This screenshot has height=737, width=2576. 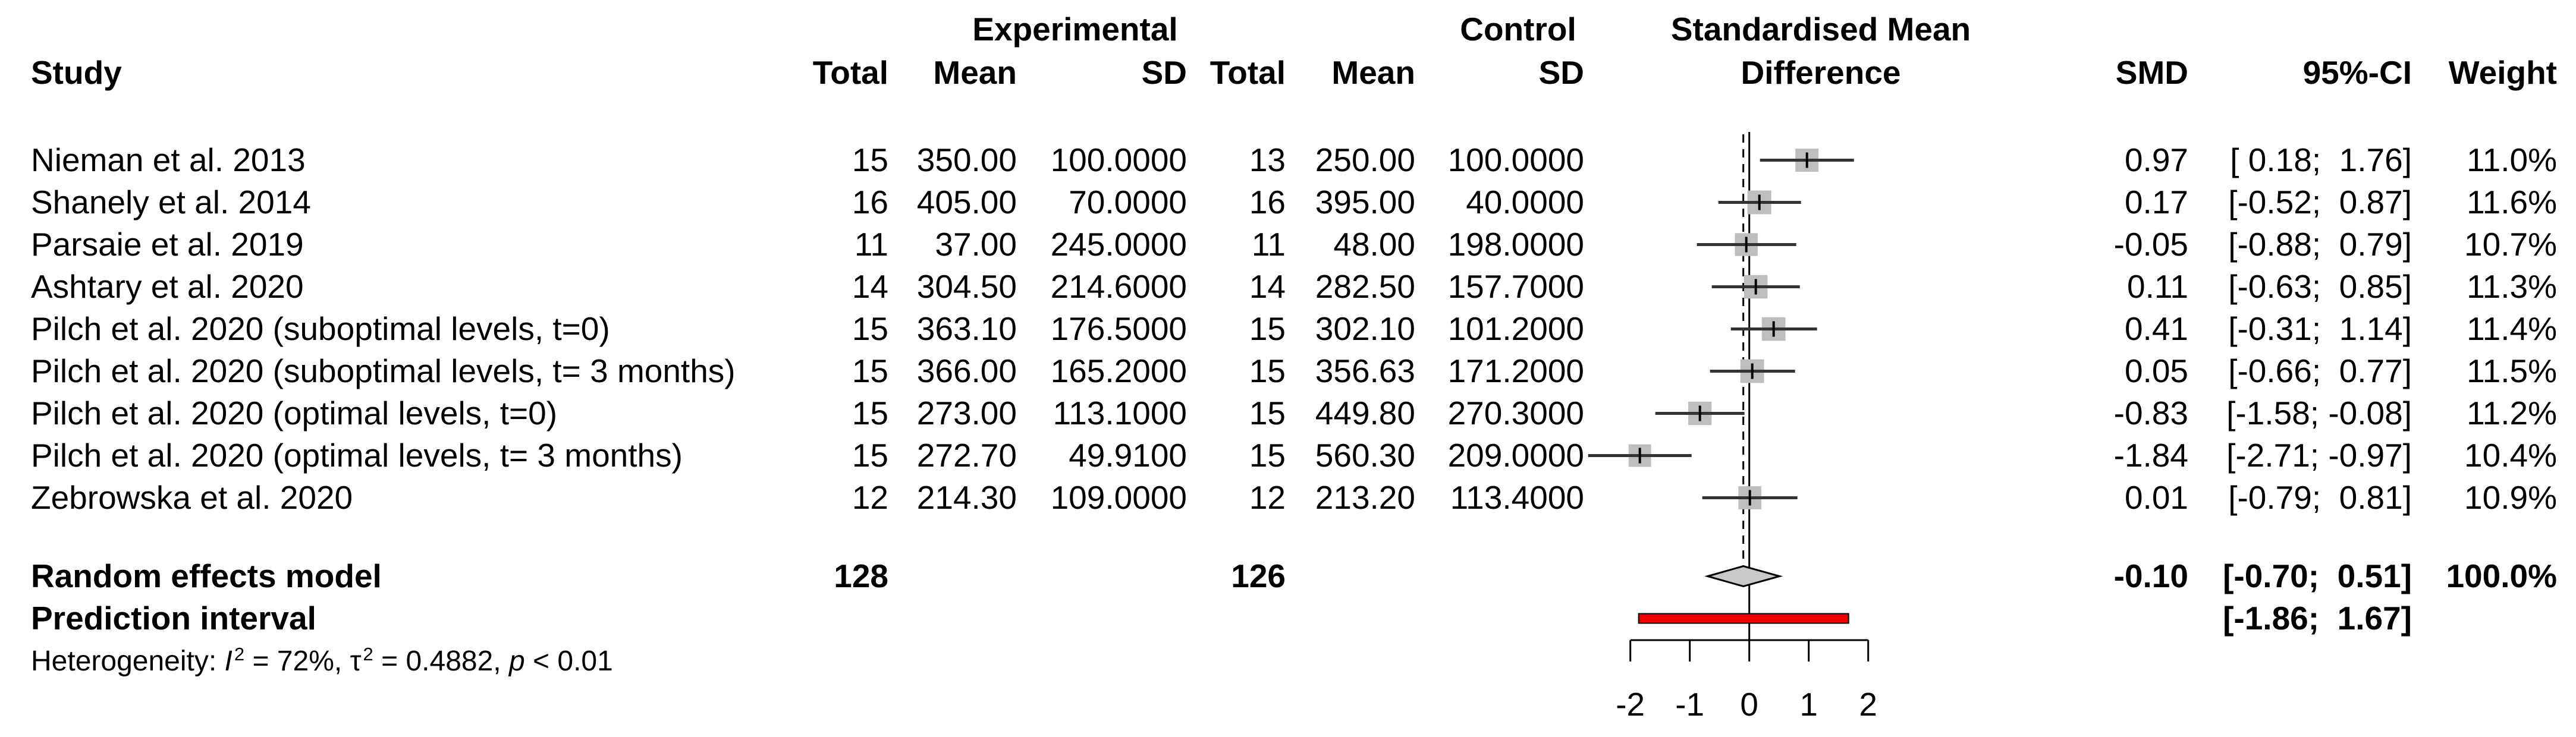 I want to click on heterogeneity-tau-value: = 0.4882,, so click(x=441, y=661).